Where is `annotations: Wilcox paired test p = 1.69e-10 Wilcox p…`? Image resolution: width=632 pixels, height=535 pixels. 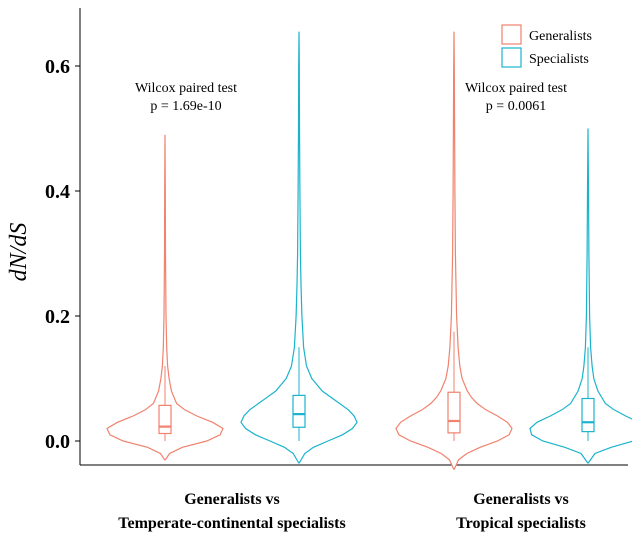 annotations: Wilcox paired test p = 1.69e-10 Wilcox p… is located at coordinates (351, 97).